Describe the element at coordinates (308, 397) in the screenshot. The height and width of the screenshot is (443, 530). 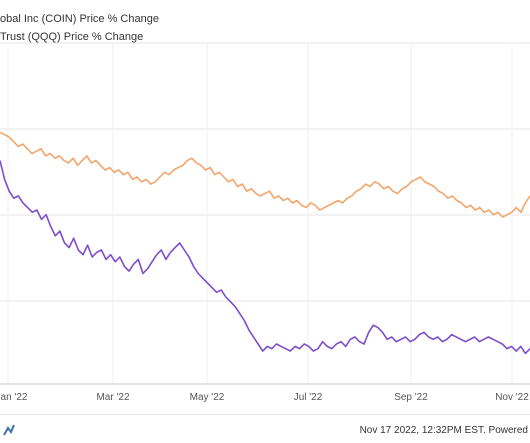
I see `x-tick-label: Jul '22` at that location.